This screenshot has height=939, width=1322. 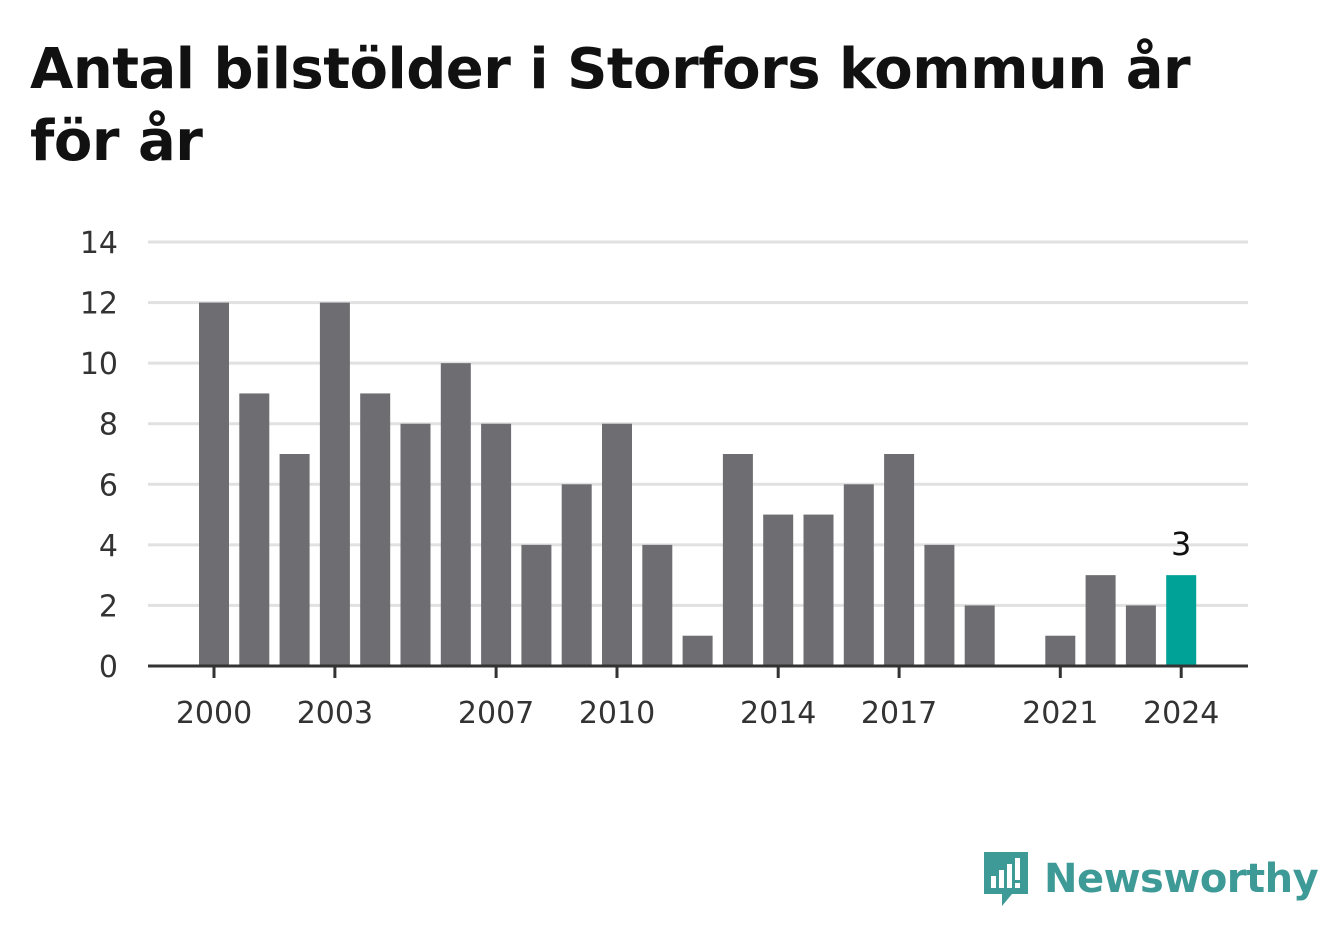 I want to click on bar-2006, so click(x=455, y=514).